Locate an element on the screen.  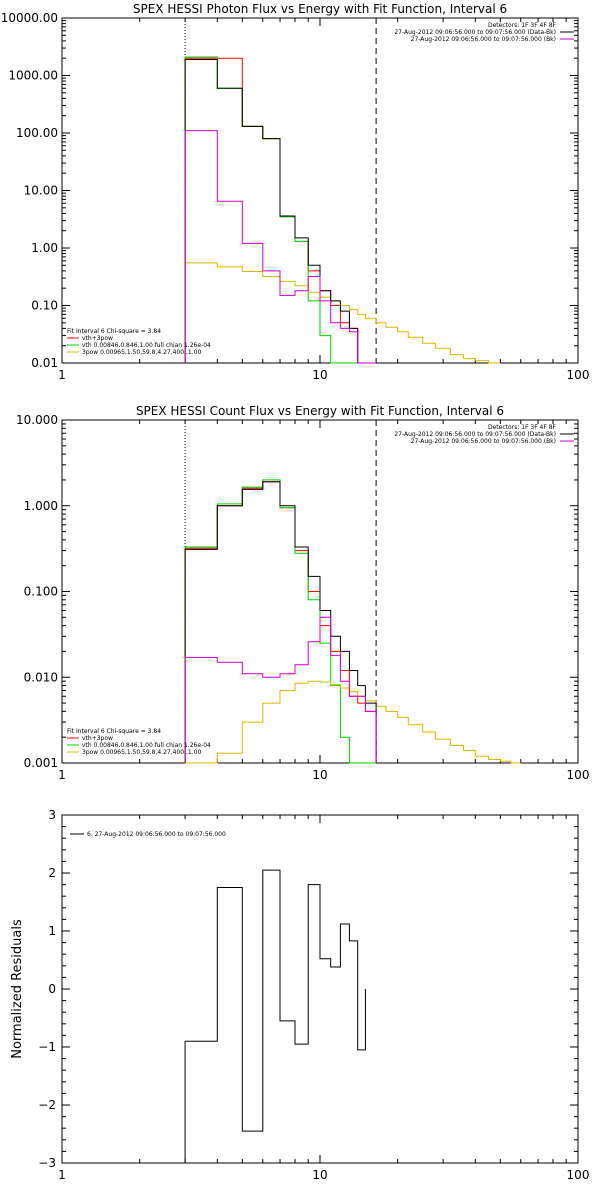
y-tick-label: 0.001 is located at coordinates (41, 763).